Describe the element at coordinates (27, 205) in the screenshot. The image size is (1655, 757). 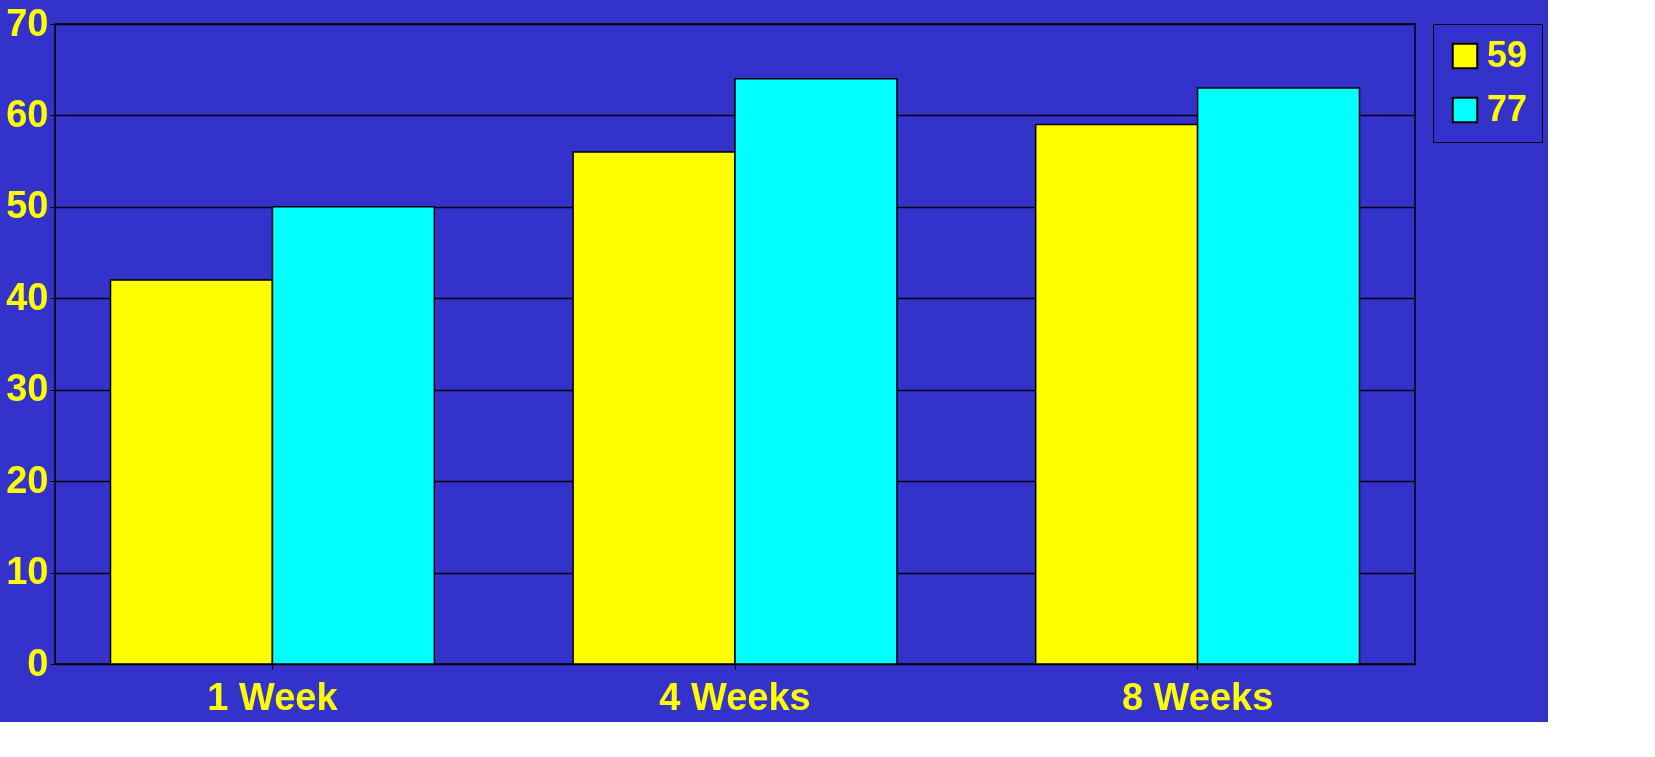
I see `y-tick-label: 50` at that location.